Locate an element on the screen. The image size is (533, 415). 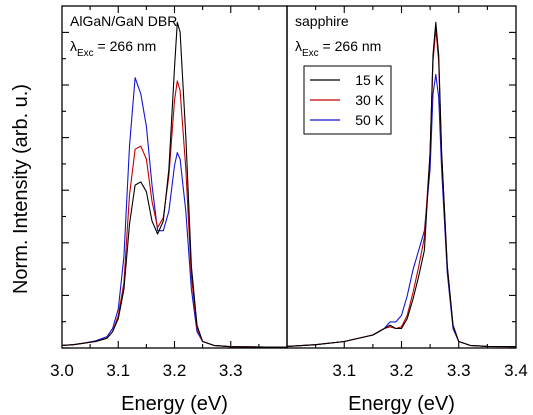
x-tick-label-left: 3.0 is located at coordinates (62, 370).